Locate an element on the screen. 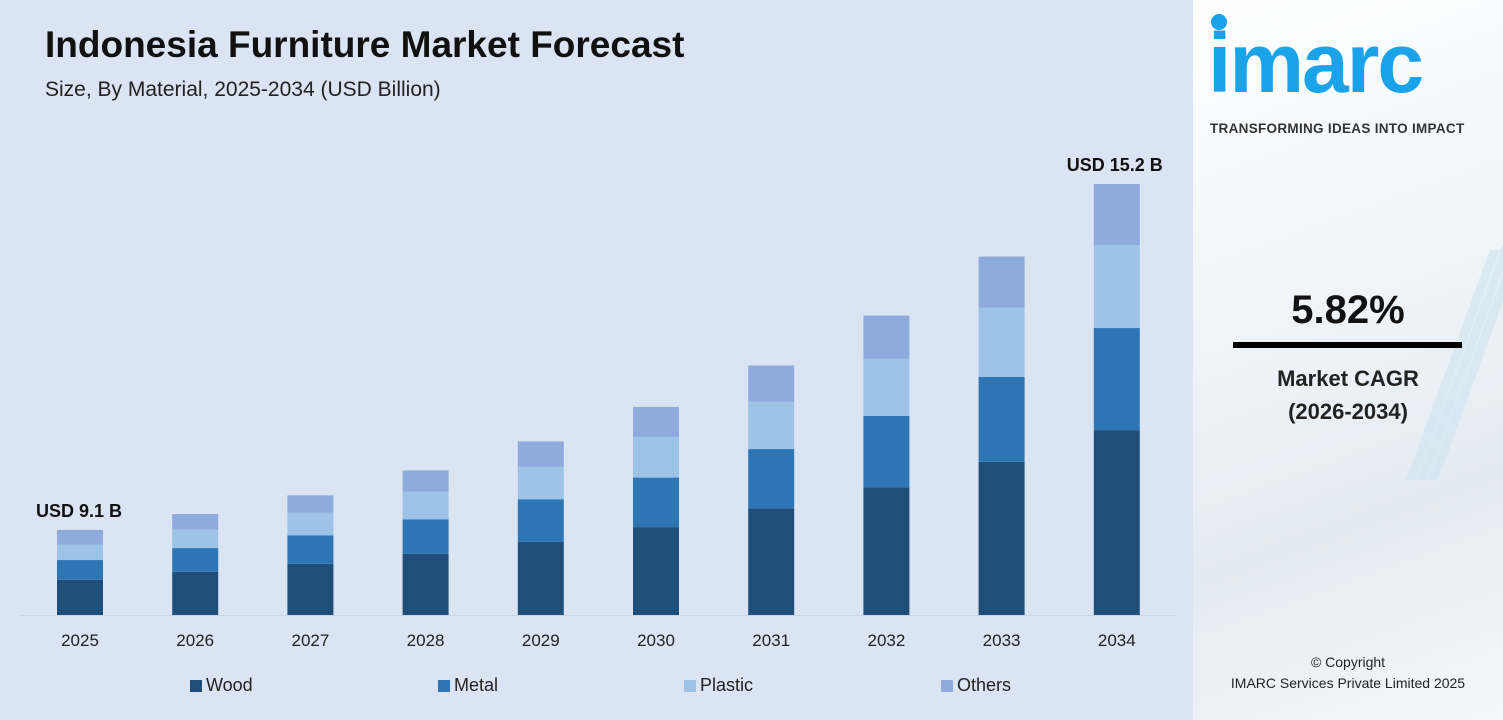 Image resolution: width=1503 pixels, height=720 pixels. x-tick-label: 2027 is located at coordinates (310, 640).